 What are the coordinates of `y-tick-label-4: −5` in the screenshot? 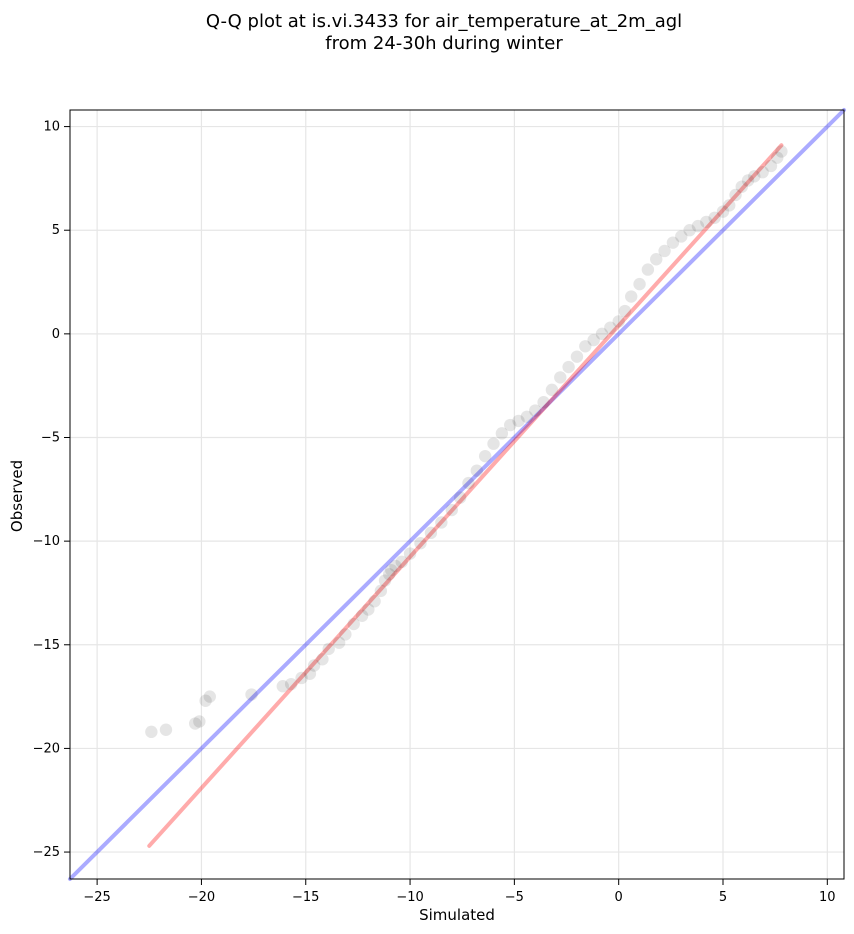 It's located at (50, 437).